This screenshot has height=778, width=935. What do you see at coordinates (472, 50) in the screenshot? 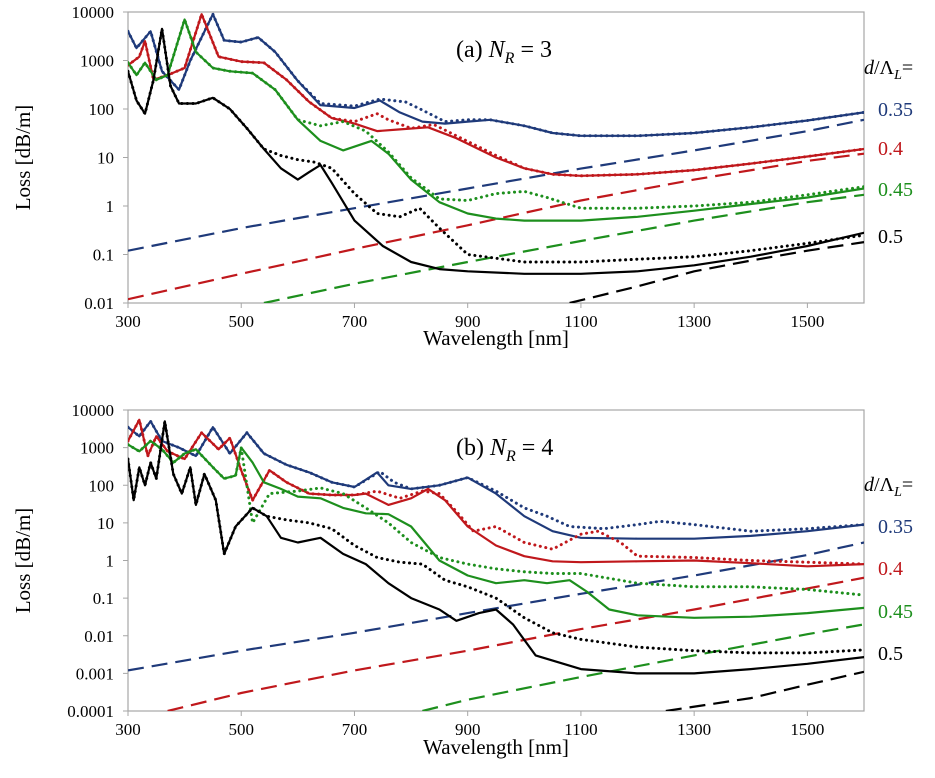
I see `title-prefix: (a)` at bounding box center [472, 50].